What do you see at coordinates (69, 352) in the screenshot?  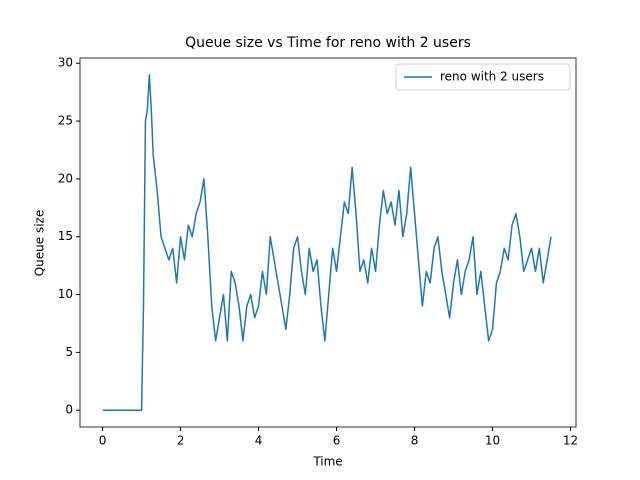 I see `y-tick-label: 5` at bounding box center [69, 352].